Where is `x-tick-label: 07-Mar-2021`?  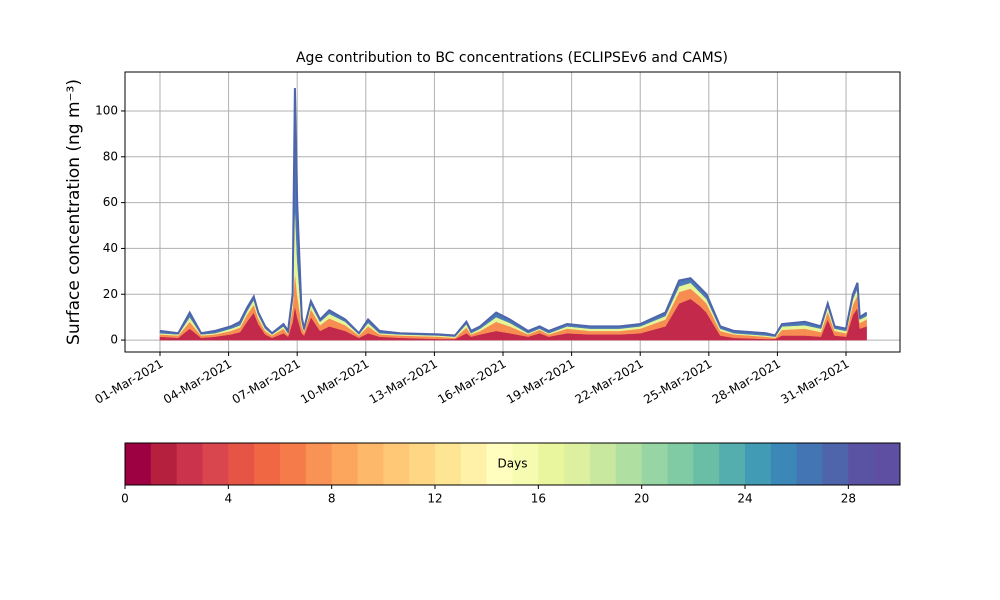 x-tick-label: 07-Mar-2021 is located at coordinates (266, 381).